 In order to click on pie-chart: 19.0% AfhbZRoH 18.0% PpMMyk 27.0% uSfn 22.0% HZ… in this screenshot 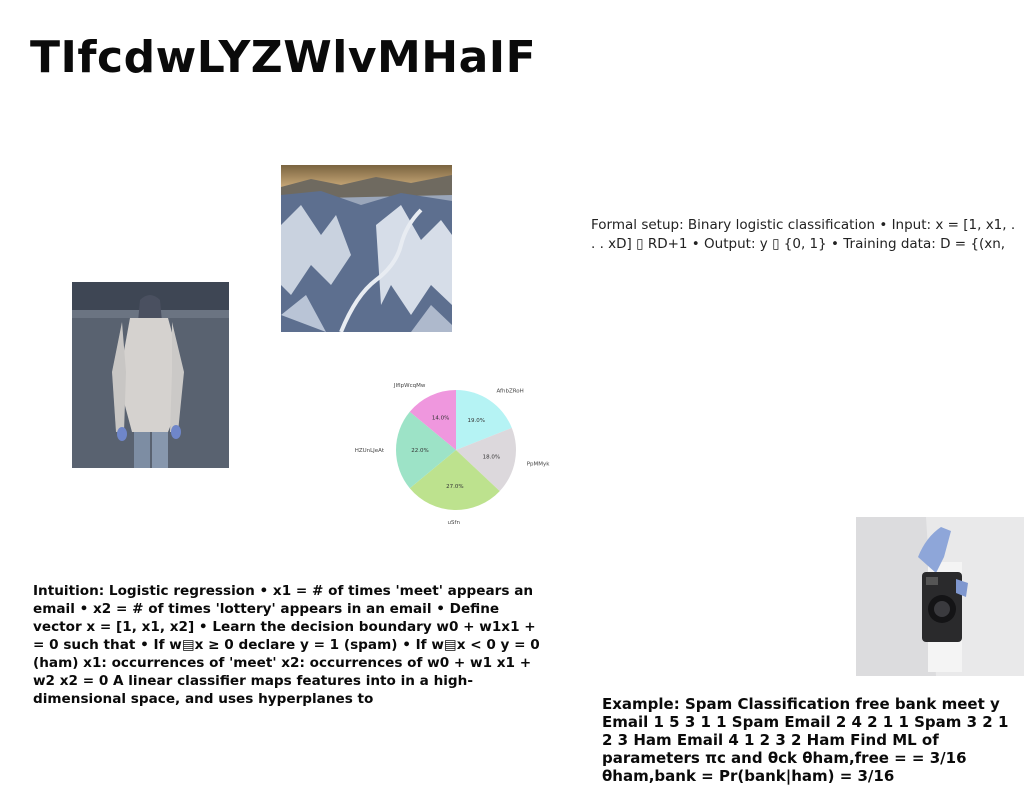, I will do `click(452, 454)`.